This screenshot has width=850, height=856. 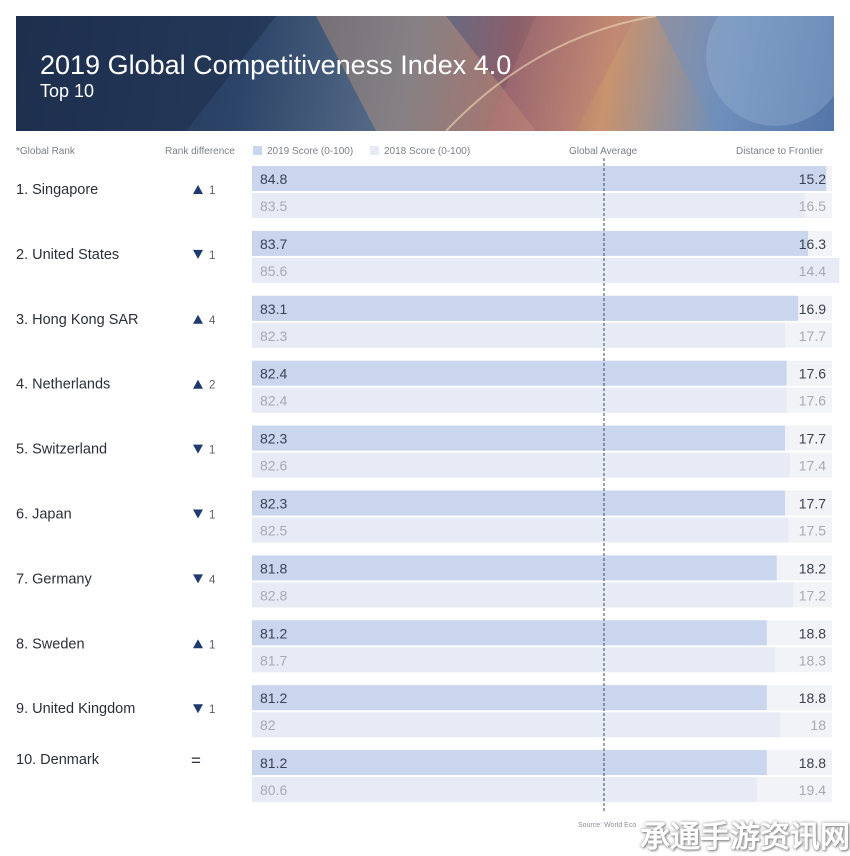 I want to click on score-2018-label: 82.6, so click(x=273, y=466).